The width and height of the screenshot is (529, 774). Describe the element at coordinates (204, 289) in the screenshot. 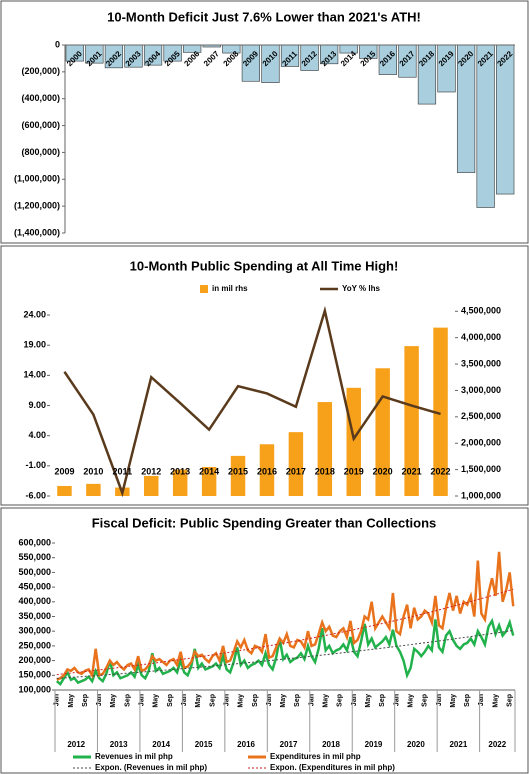

I see `legend-swatch` at that location.